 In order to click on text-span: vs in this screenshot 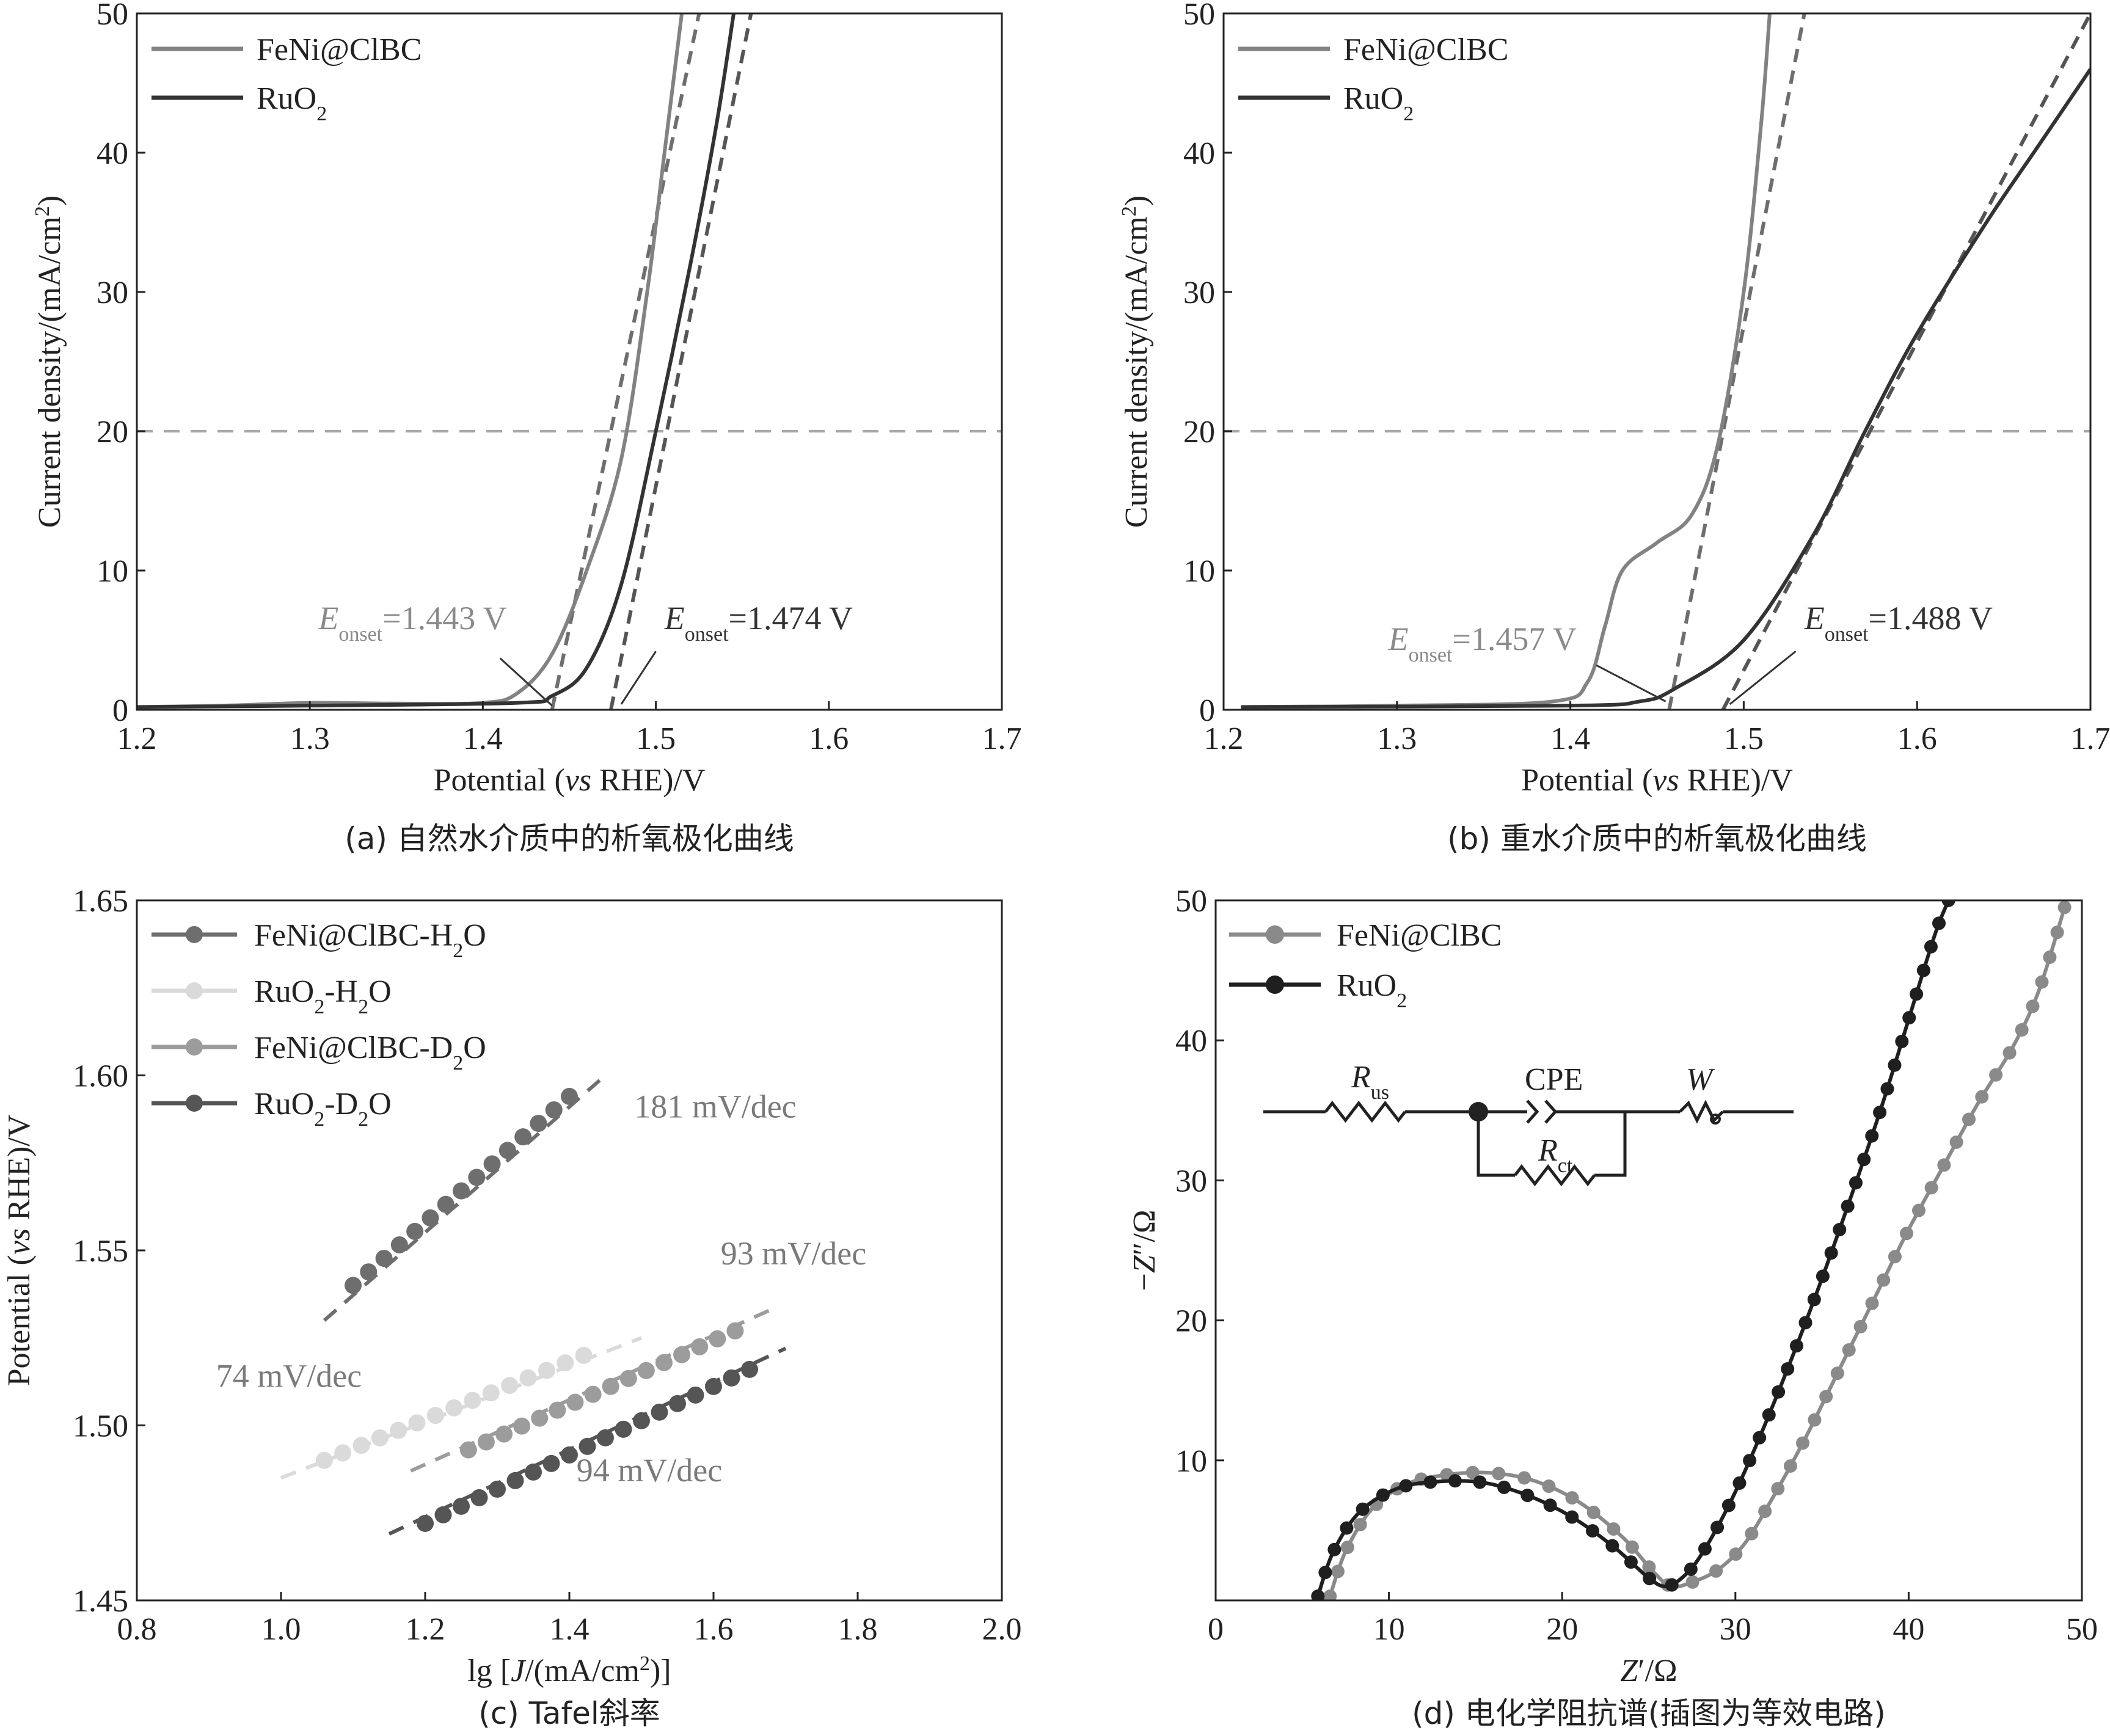, I will do `click(1665, 781)`.